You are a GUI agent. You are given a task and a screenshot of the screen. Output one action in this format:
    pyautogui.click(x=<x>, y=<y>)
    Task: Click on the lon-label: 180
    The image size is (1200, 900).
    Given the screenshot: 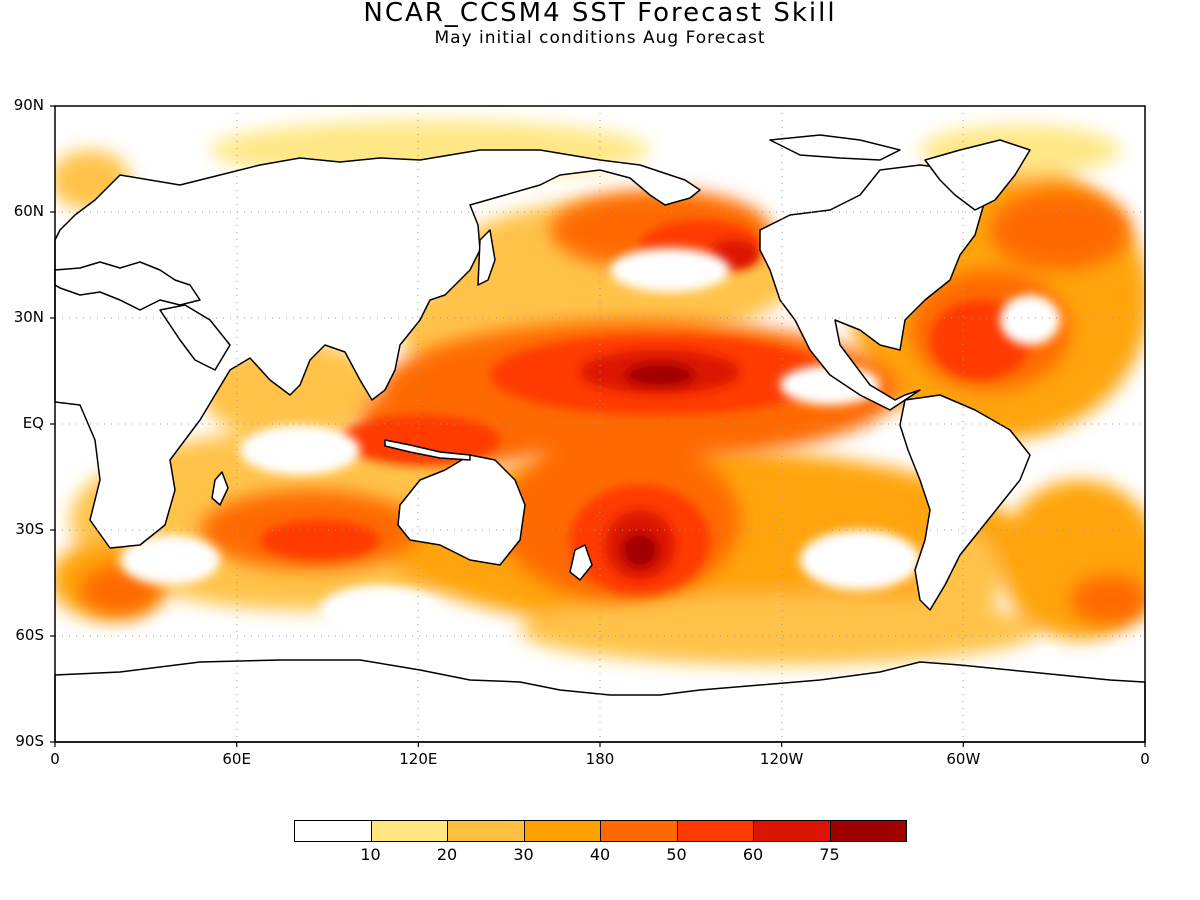 What is the action you would take?
    pyautogui.click(x=600, y=759)
    